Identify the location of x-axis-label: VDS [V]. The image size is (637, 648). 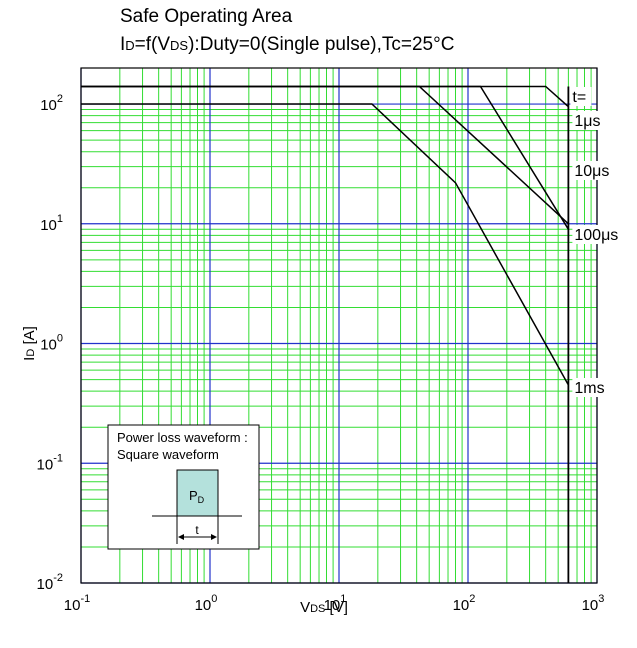
(324, 607).